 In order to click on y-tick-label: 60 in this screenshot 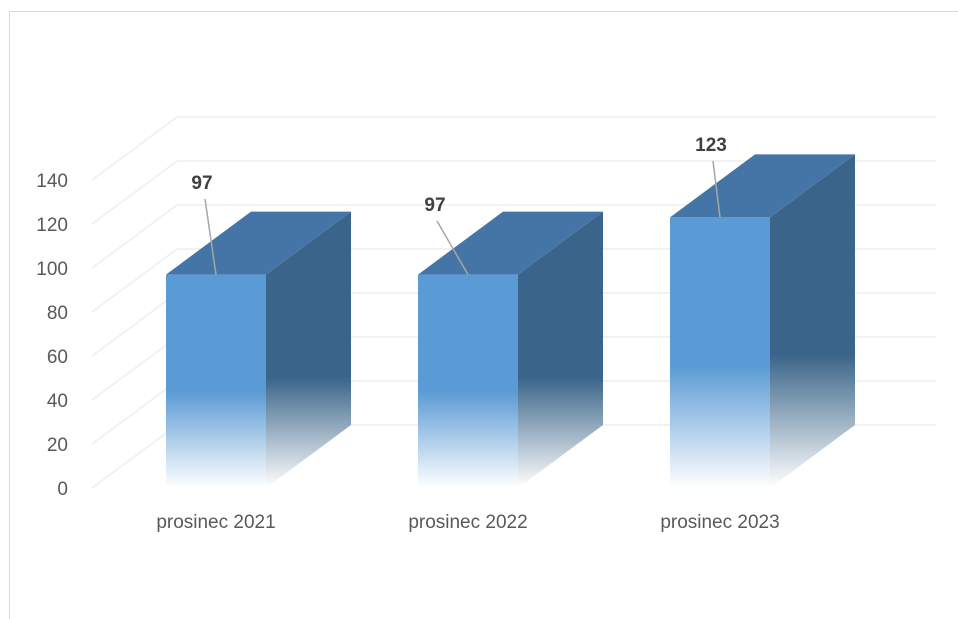, I will do `click(57, 357)`.